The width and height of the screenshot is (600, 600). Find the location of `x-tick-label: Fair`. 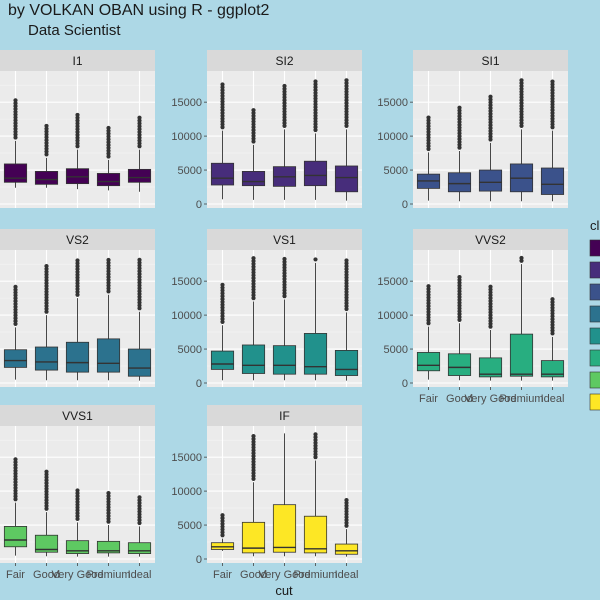

x-tick-label: Fair is located at coordinates (222, 575).